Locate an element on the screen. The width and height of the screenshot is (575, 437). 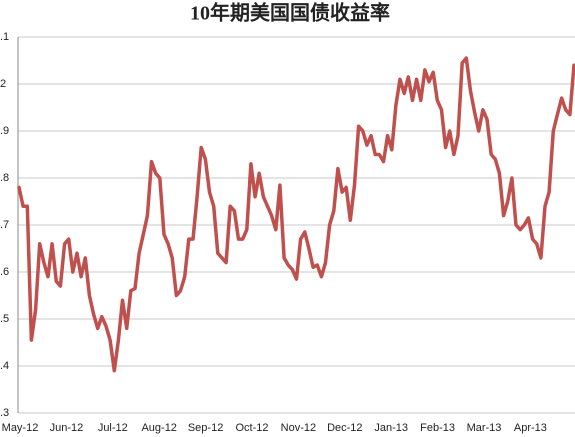
x-tick-label: Sep-12 is located at coordinates (205, 428).